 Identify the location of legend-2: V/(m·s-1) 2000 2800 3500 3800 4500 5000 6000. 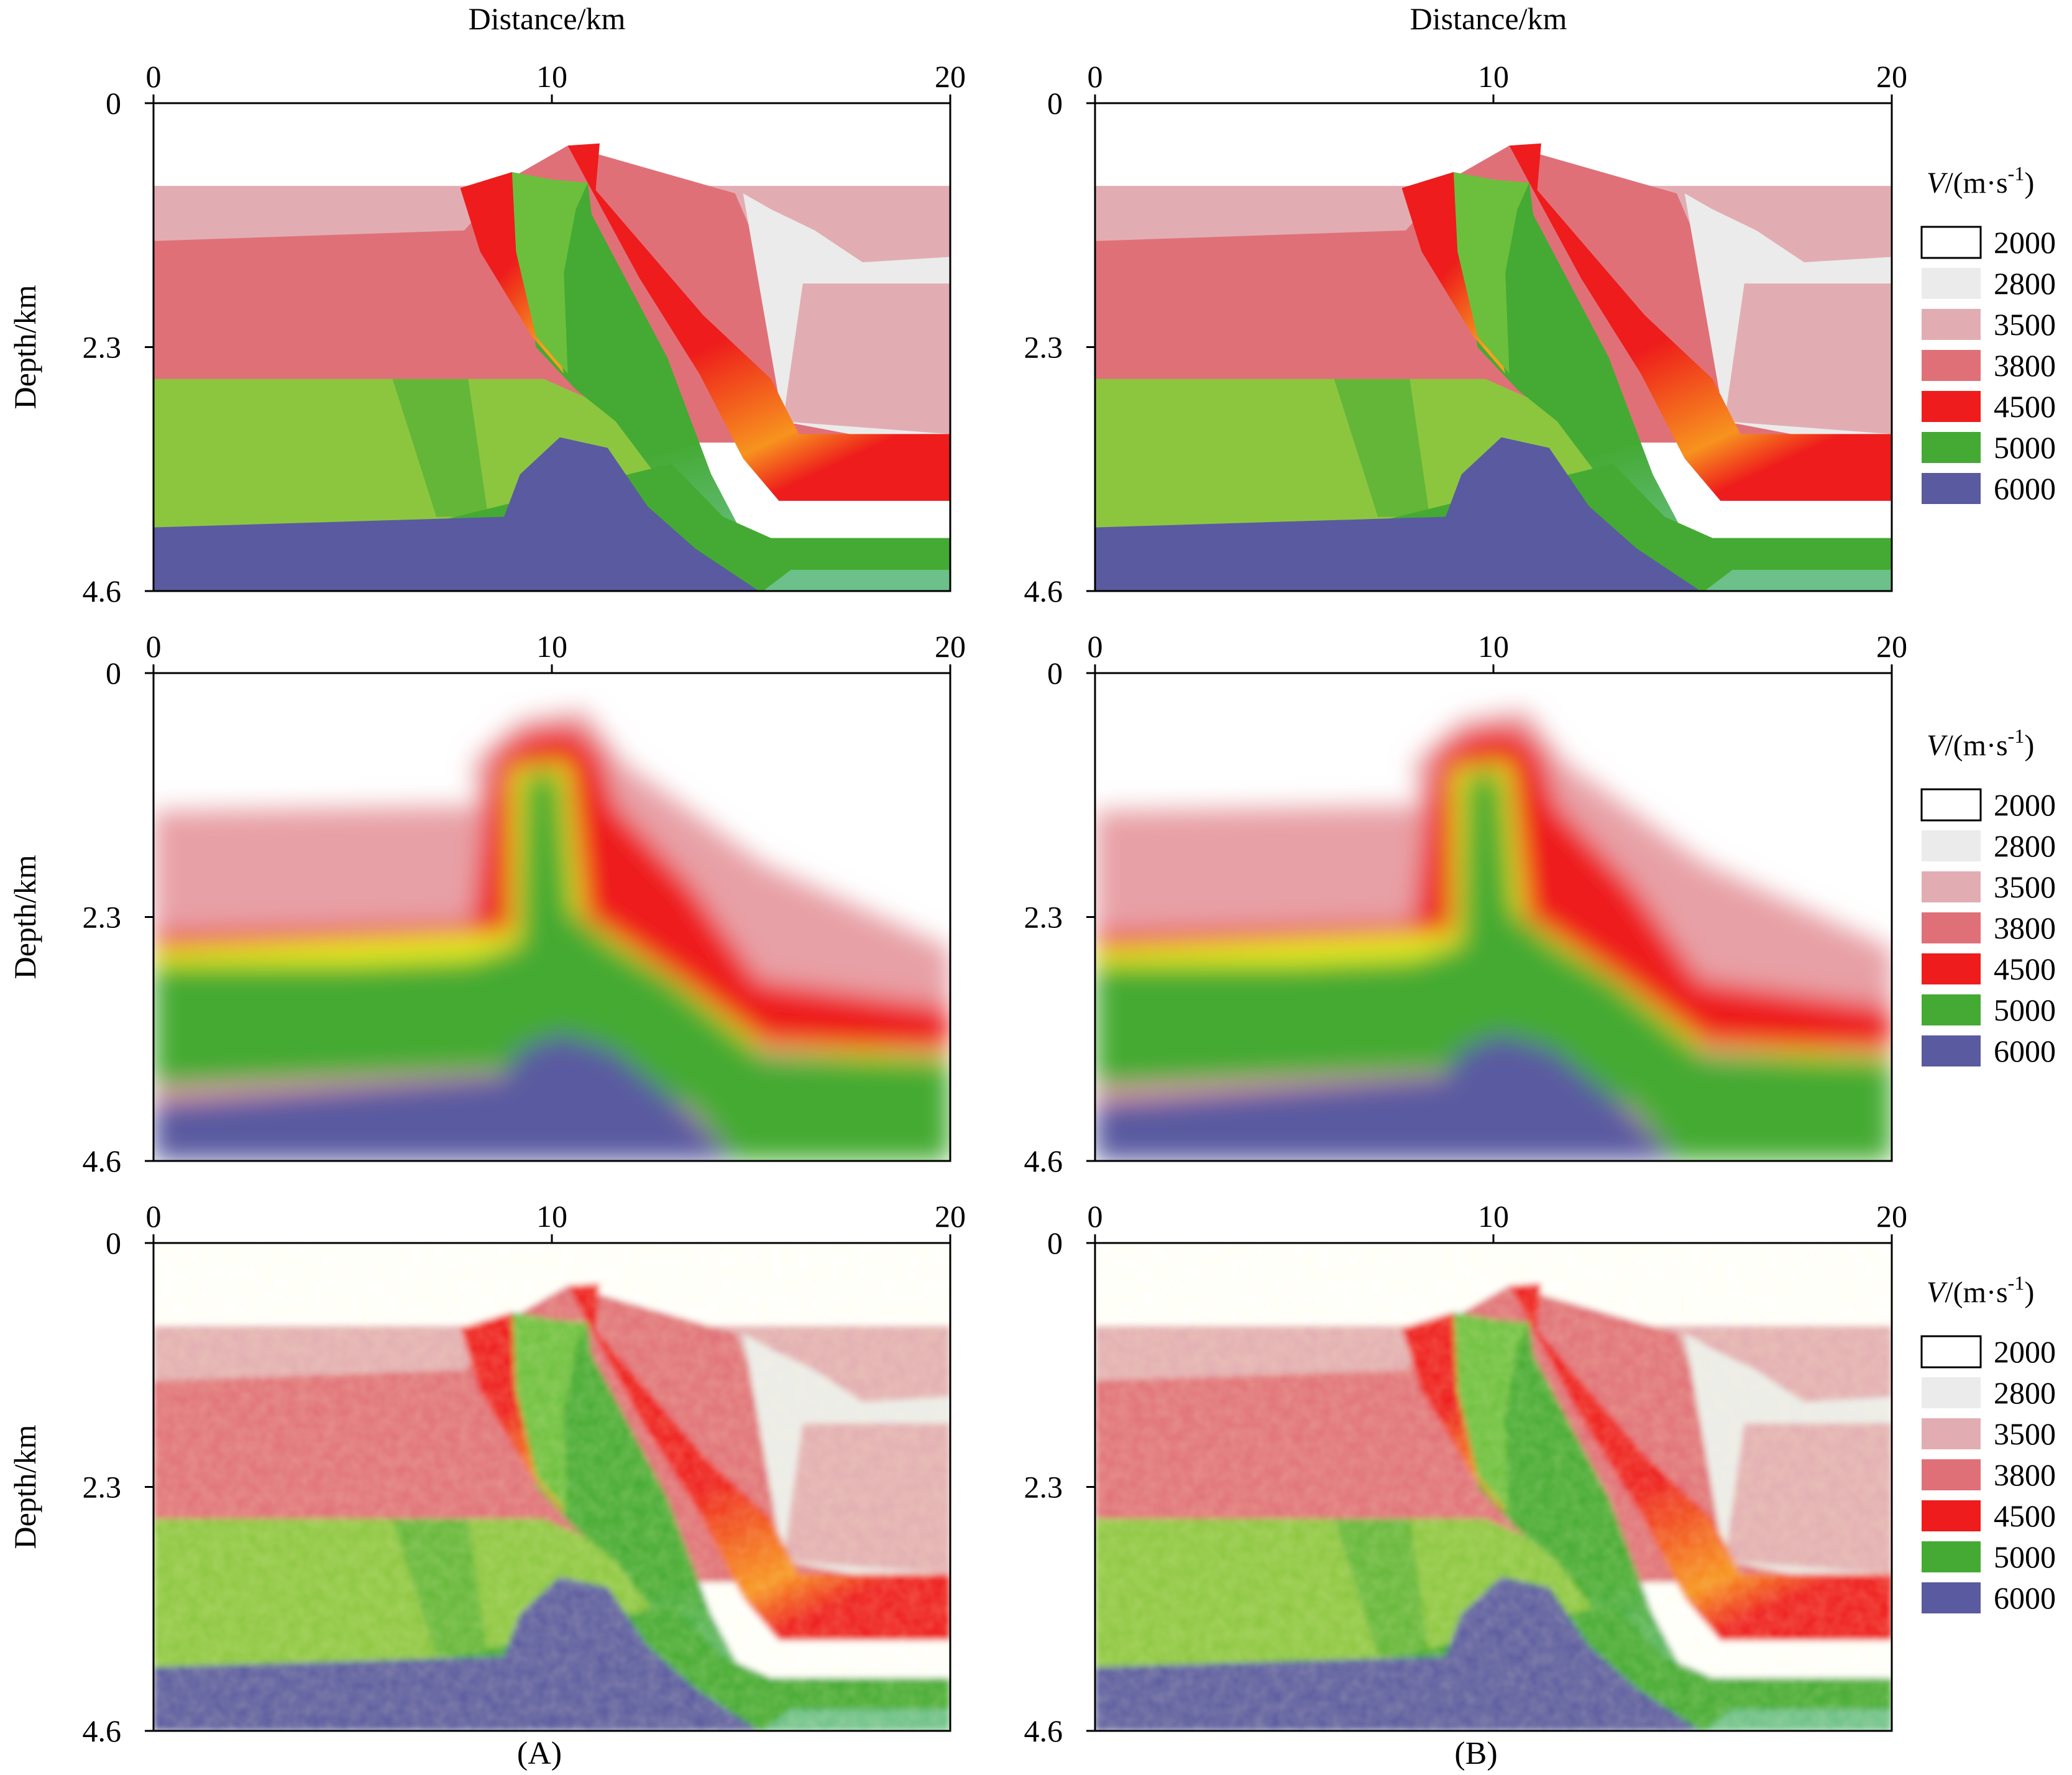
(1988, 896).